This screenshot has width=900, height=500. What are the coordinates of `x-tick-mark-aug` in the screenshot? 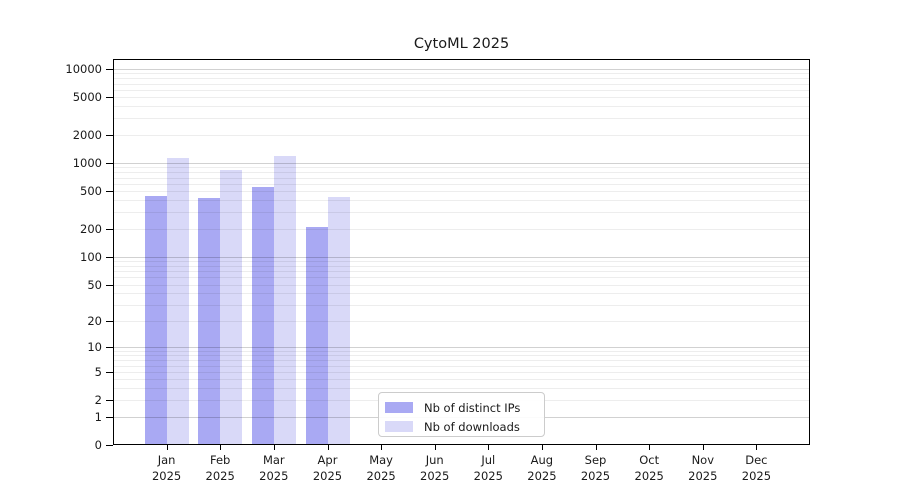 It's located at (542, 447).